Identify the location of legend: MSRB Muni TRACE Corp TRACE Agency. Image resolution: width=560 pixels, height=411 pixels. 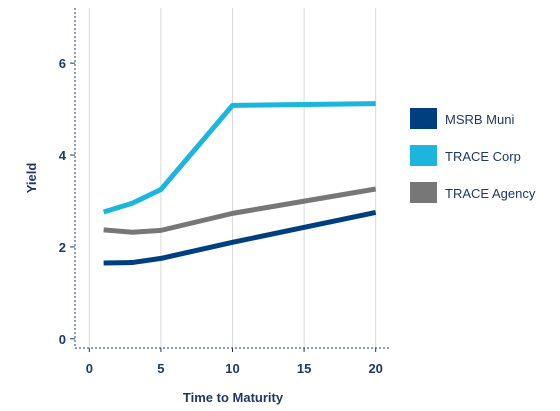
(473, 155).